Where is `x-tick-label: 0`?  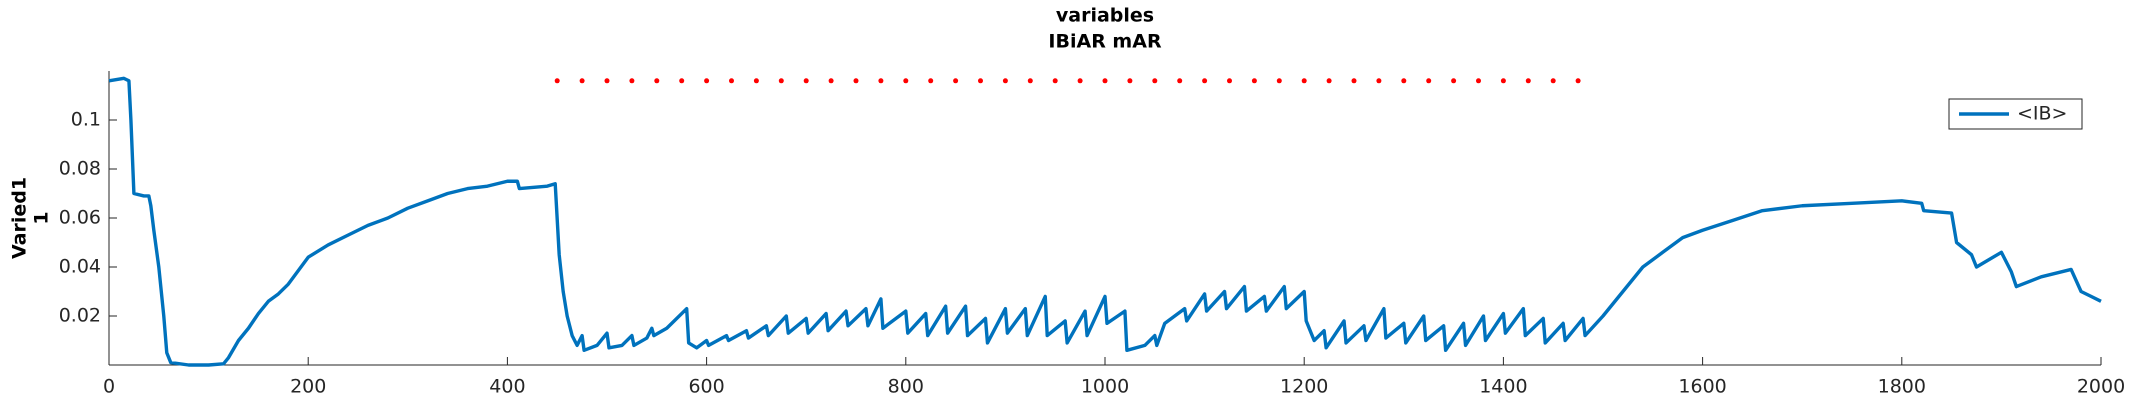 x-tick-label: 0 is located at coordinates (109, 387).